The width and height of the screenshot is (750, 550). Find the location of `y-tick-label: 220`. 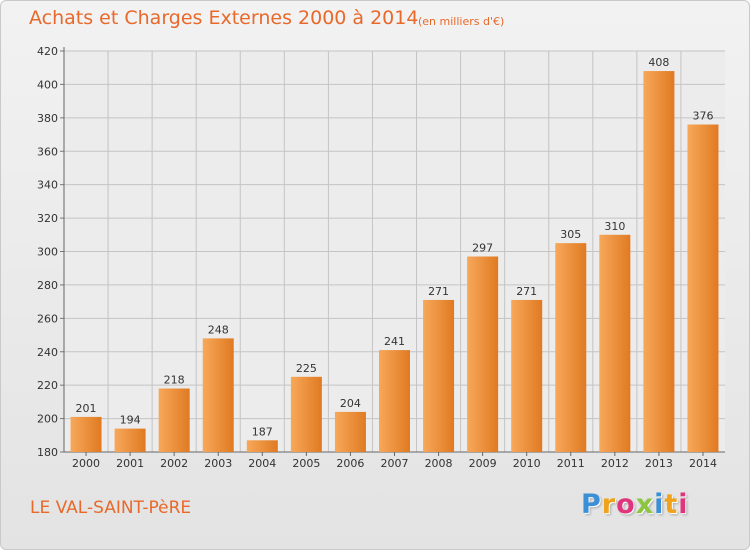

y-tick-label: 220 is located at coordinates (47, 385).